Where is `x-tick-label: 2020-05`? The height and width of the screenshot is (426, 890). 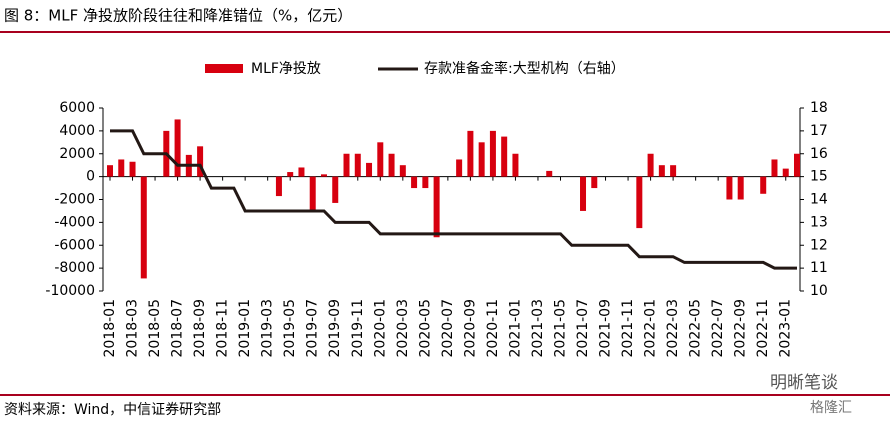 x-tick-label: 2020-05 is located at coordinates (425, 328).